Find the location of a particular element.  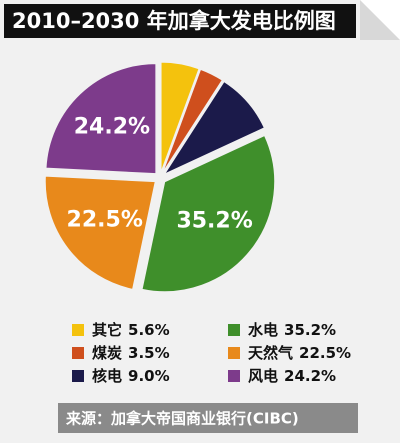

legend-value: 3.5% is located at coordinates (149, 353).